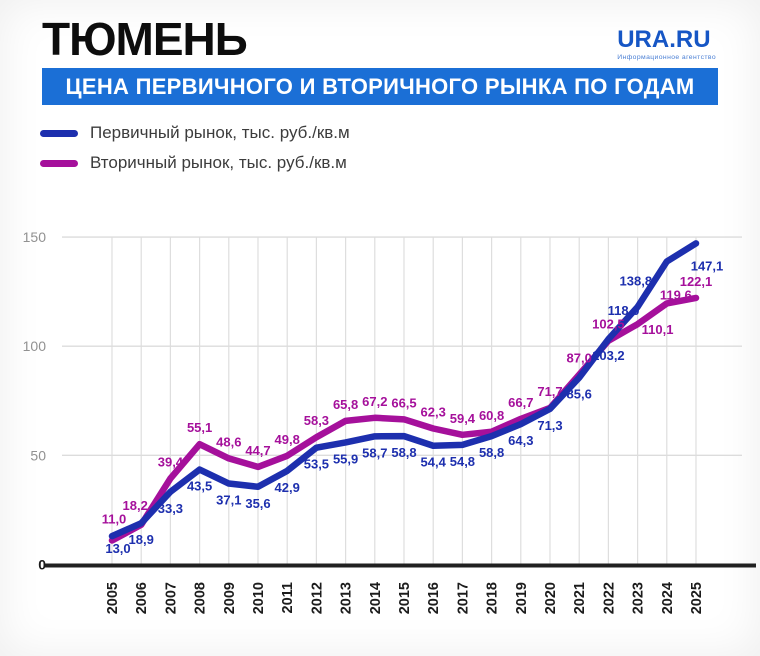 Image resolution: width=760 pixels, height=656 pixels. Describe the element at coordinates (287, 439) in the screenshot. I see `data-label-secondary: 49,8` at that location.